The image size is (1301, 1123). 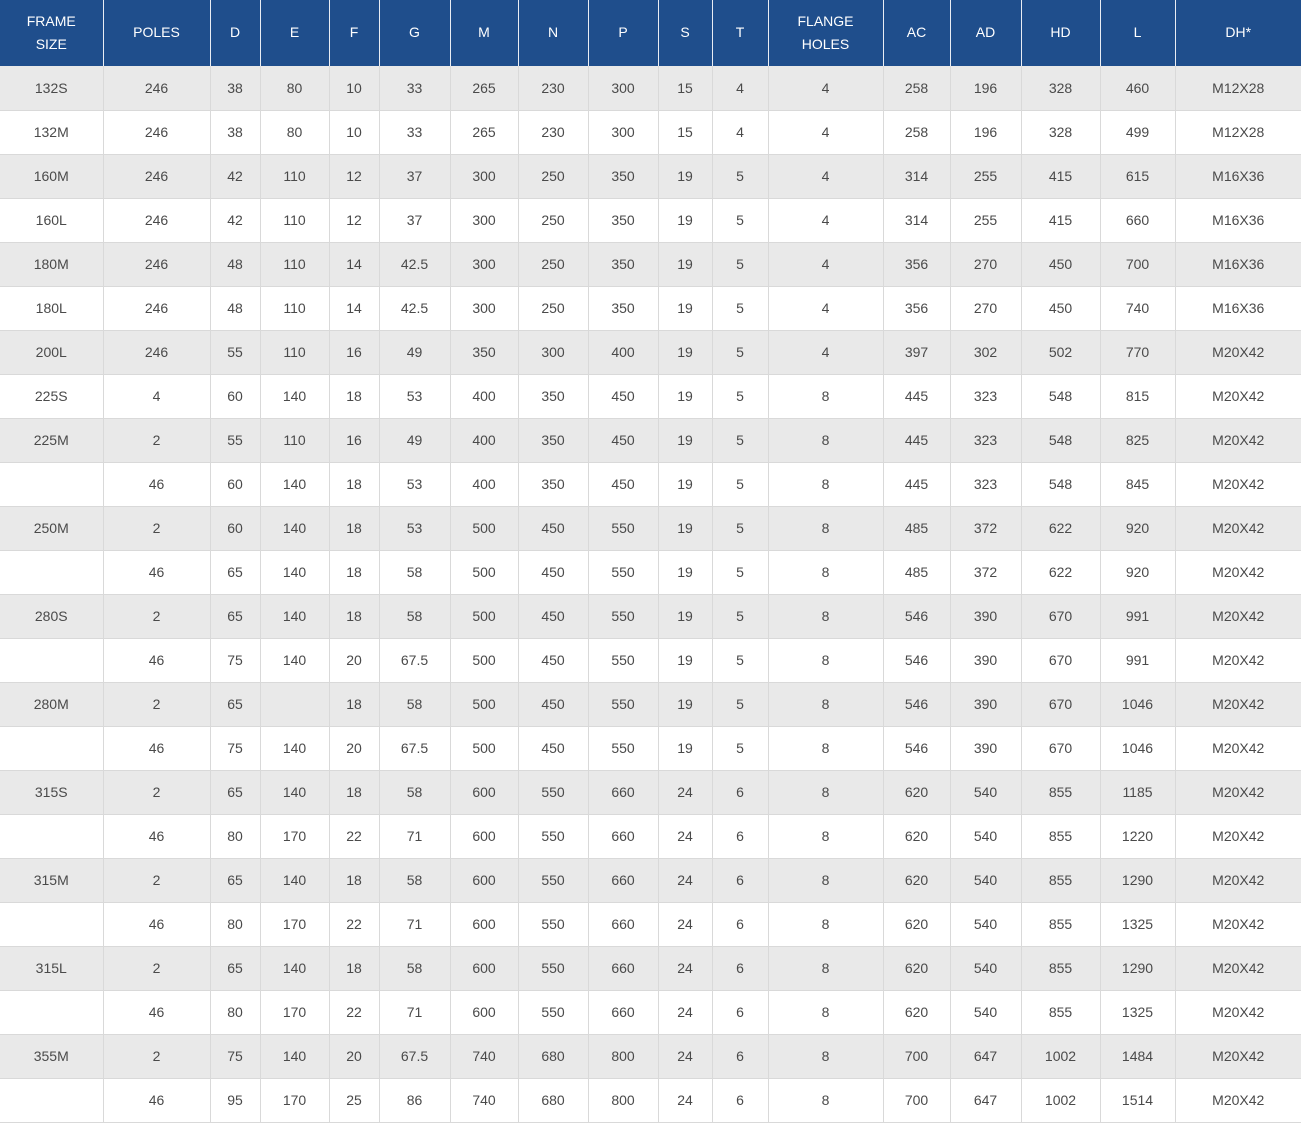 I want to click on table-cell: 4, so click(x=740, y=88).